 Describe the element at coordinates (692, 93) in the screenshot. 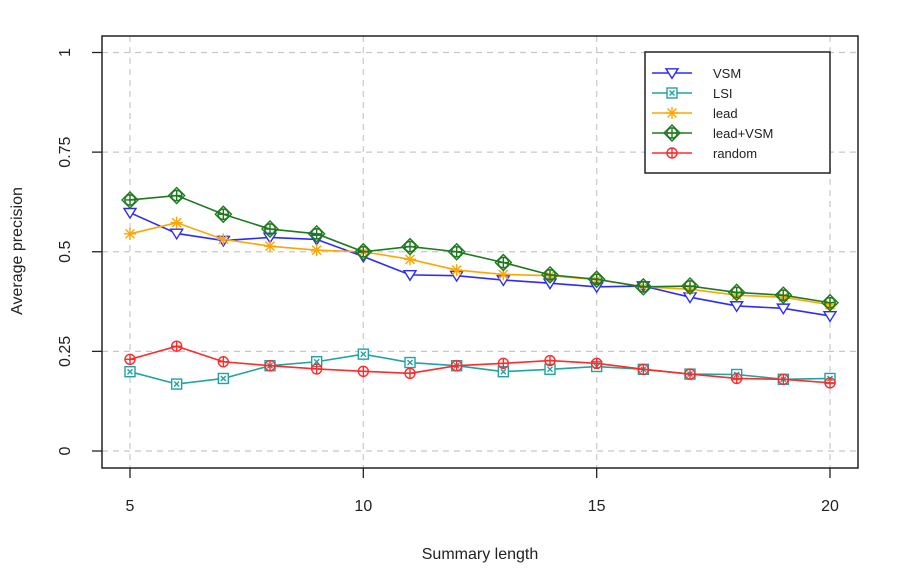

I see `legend-item-lsi: LSI` at that location.